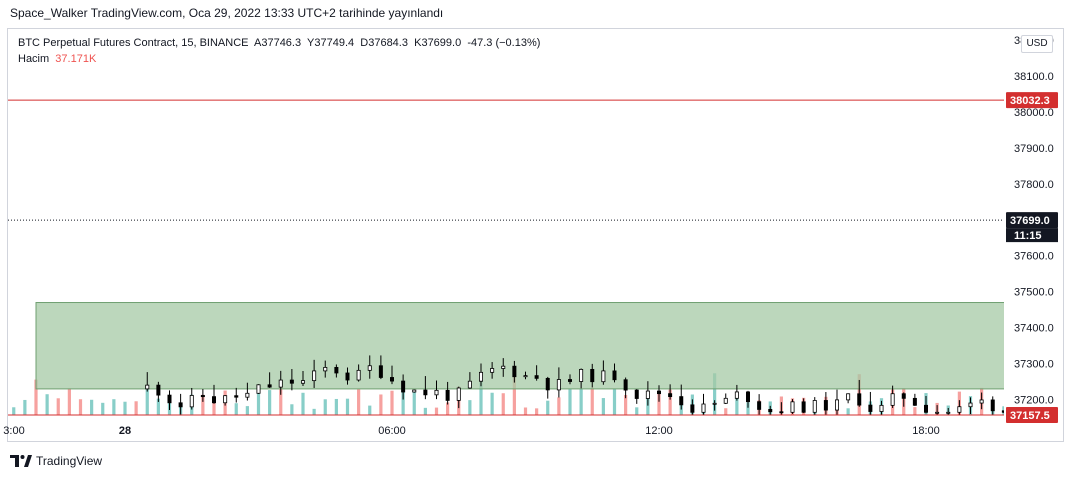  I want to click on legend-volume-row: Hacim 37.171K, so click(279, 59).